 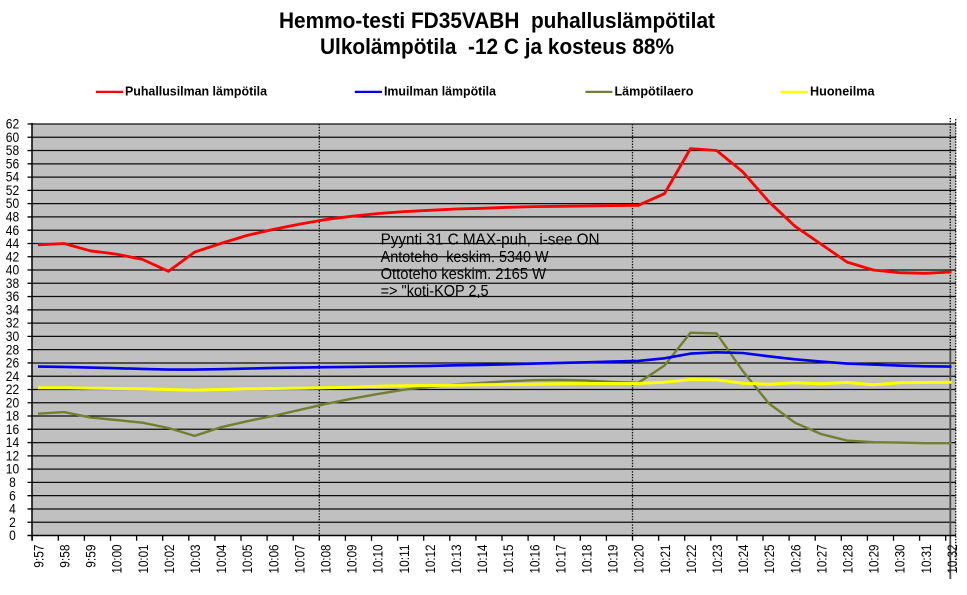 What do you see at coordinates (221, 558) in the screenshot?
I see `svg-text: 10:04` at bounding box center [221, 558].